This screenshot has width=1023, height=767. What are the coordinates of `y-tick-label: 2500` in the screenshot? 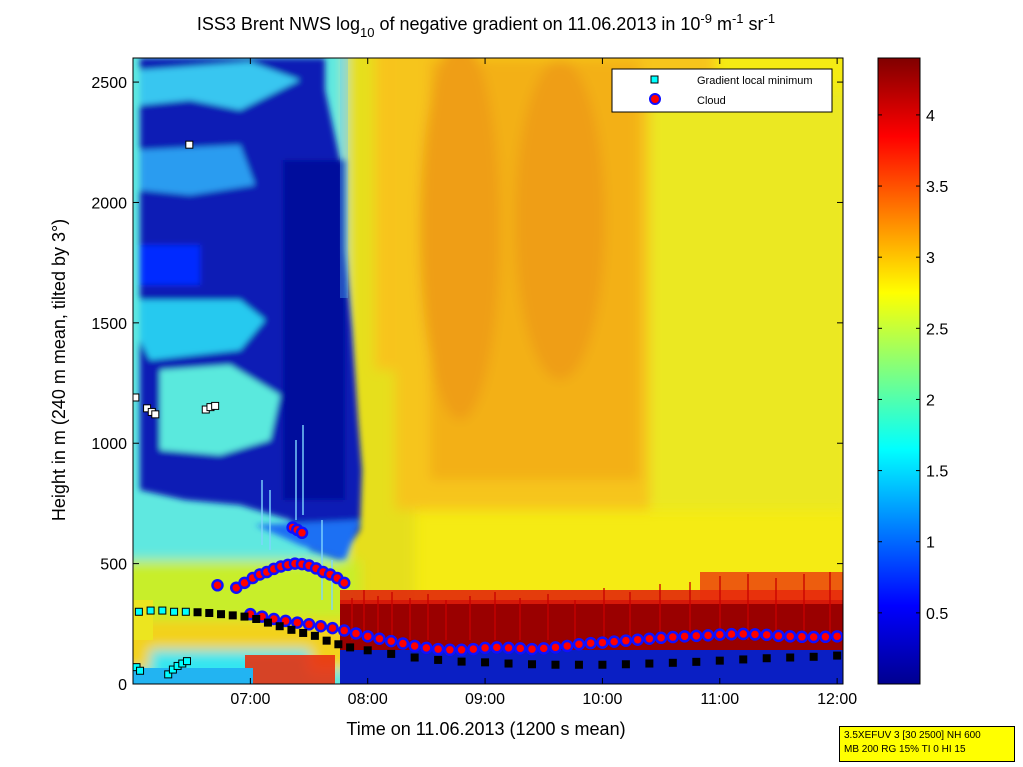 It's located at (109, 83).